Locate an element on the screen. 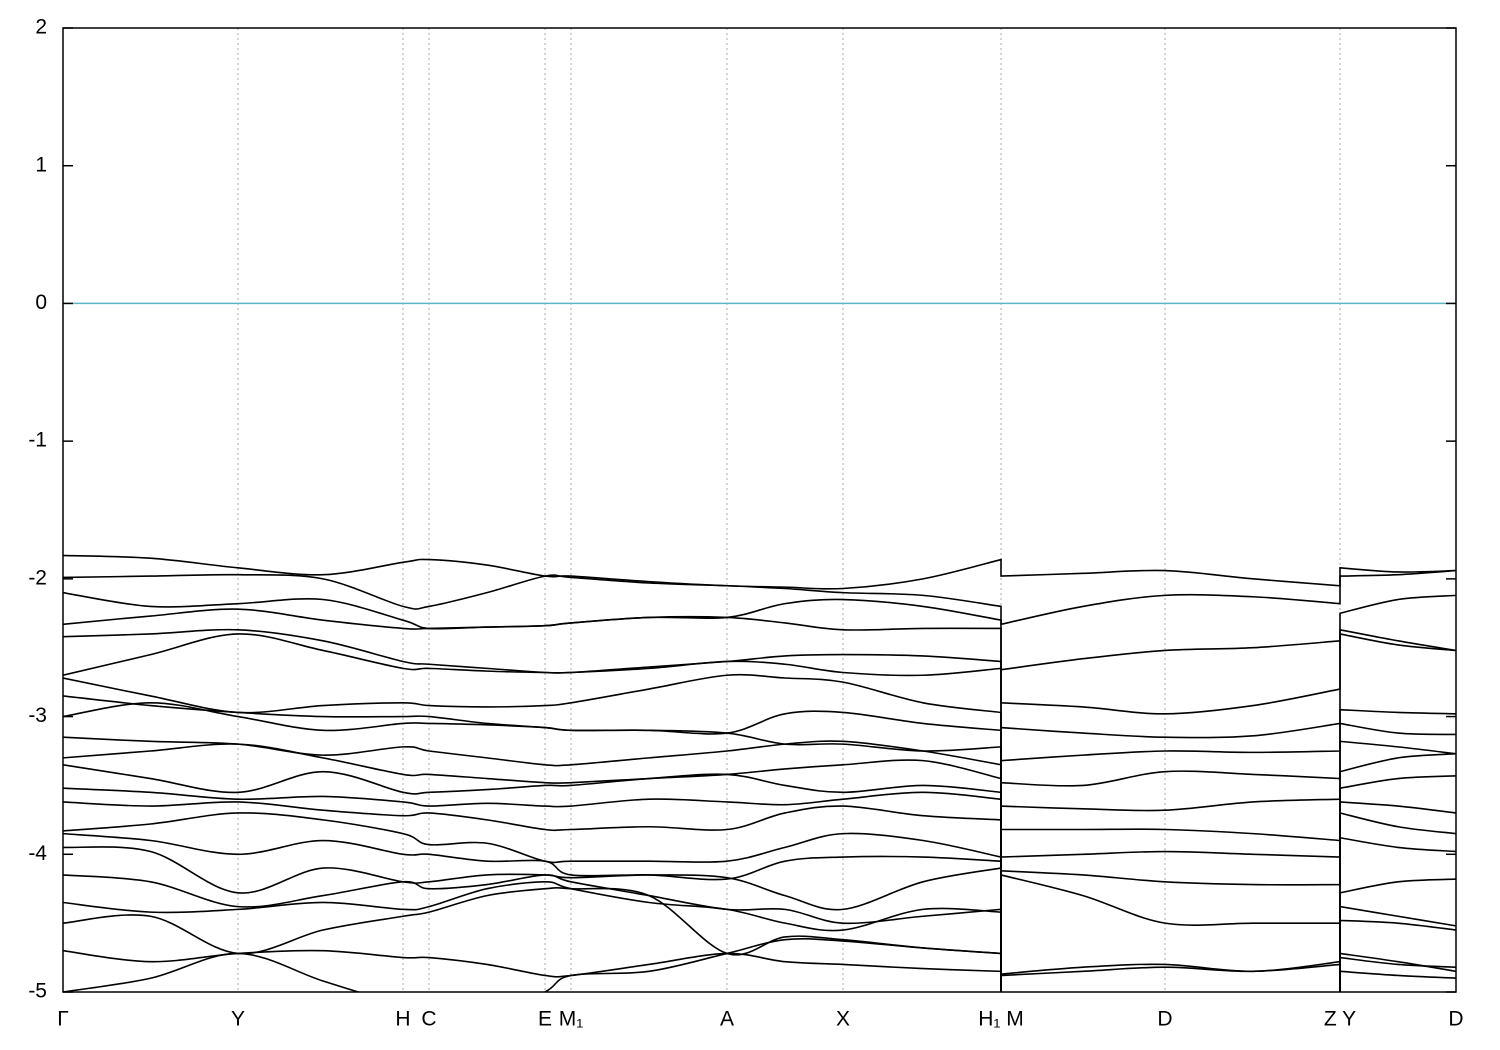  y-tick-label: 0 is located at coordinates (41, 302).